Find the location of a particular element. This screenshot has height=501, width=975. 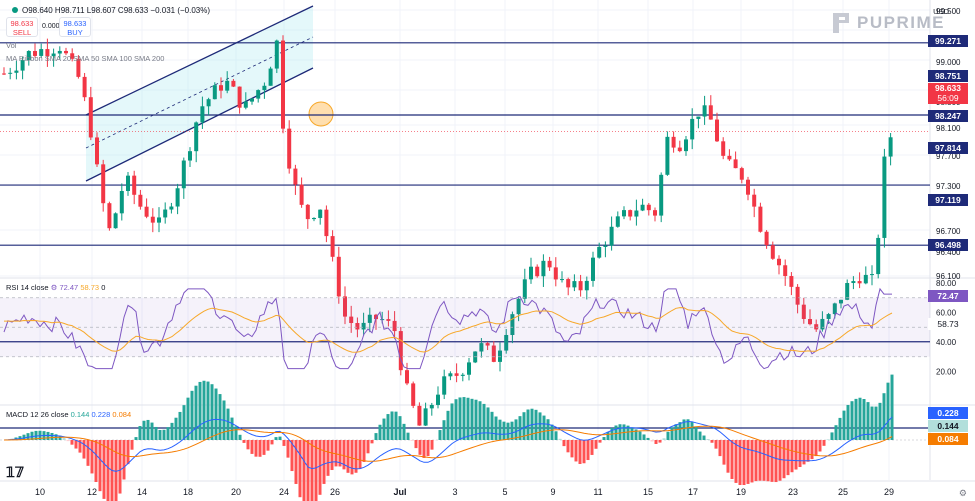

rsi-ma-value: 58.73 is located at coordinates (90, 287).